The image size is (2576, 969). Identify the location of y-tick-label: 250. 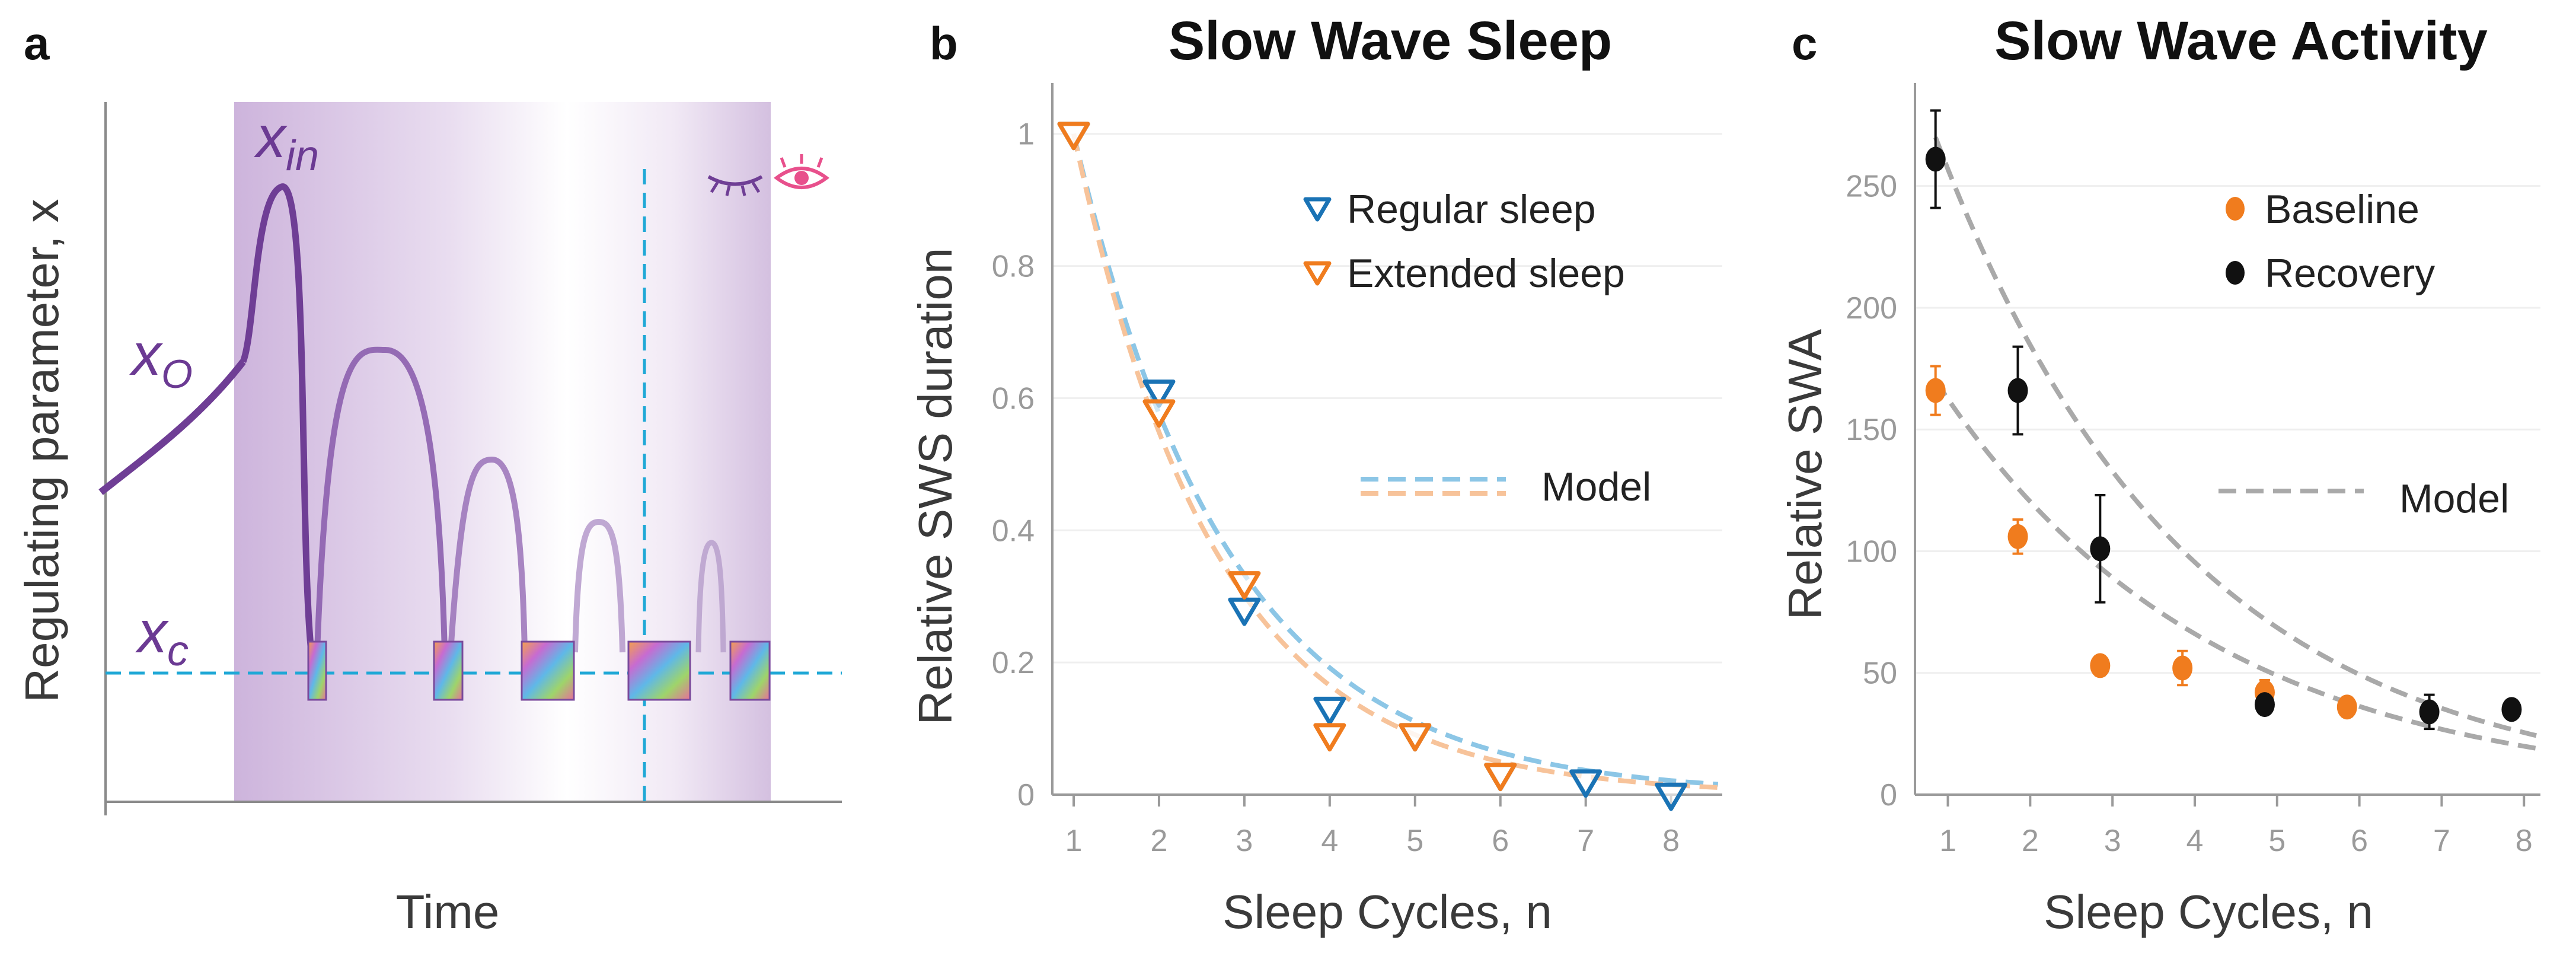
(1871, 187).